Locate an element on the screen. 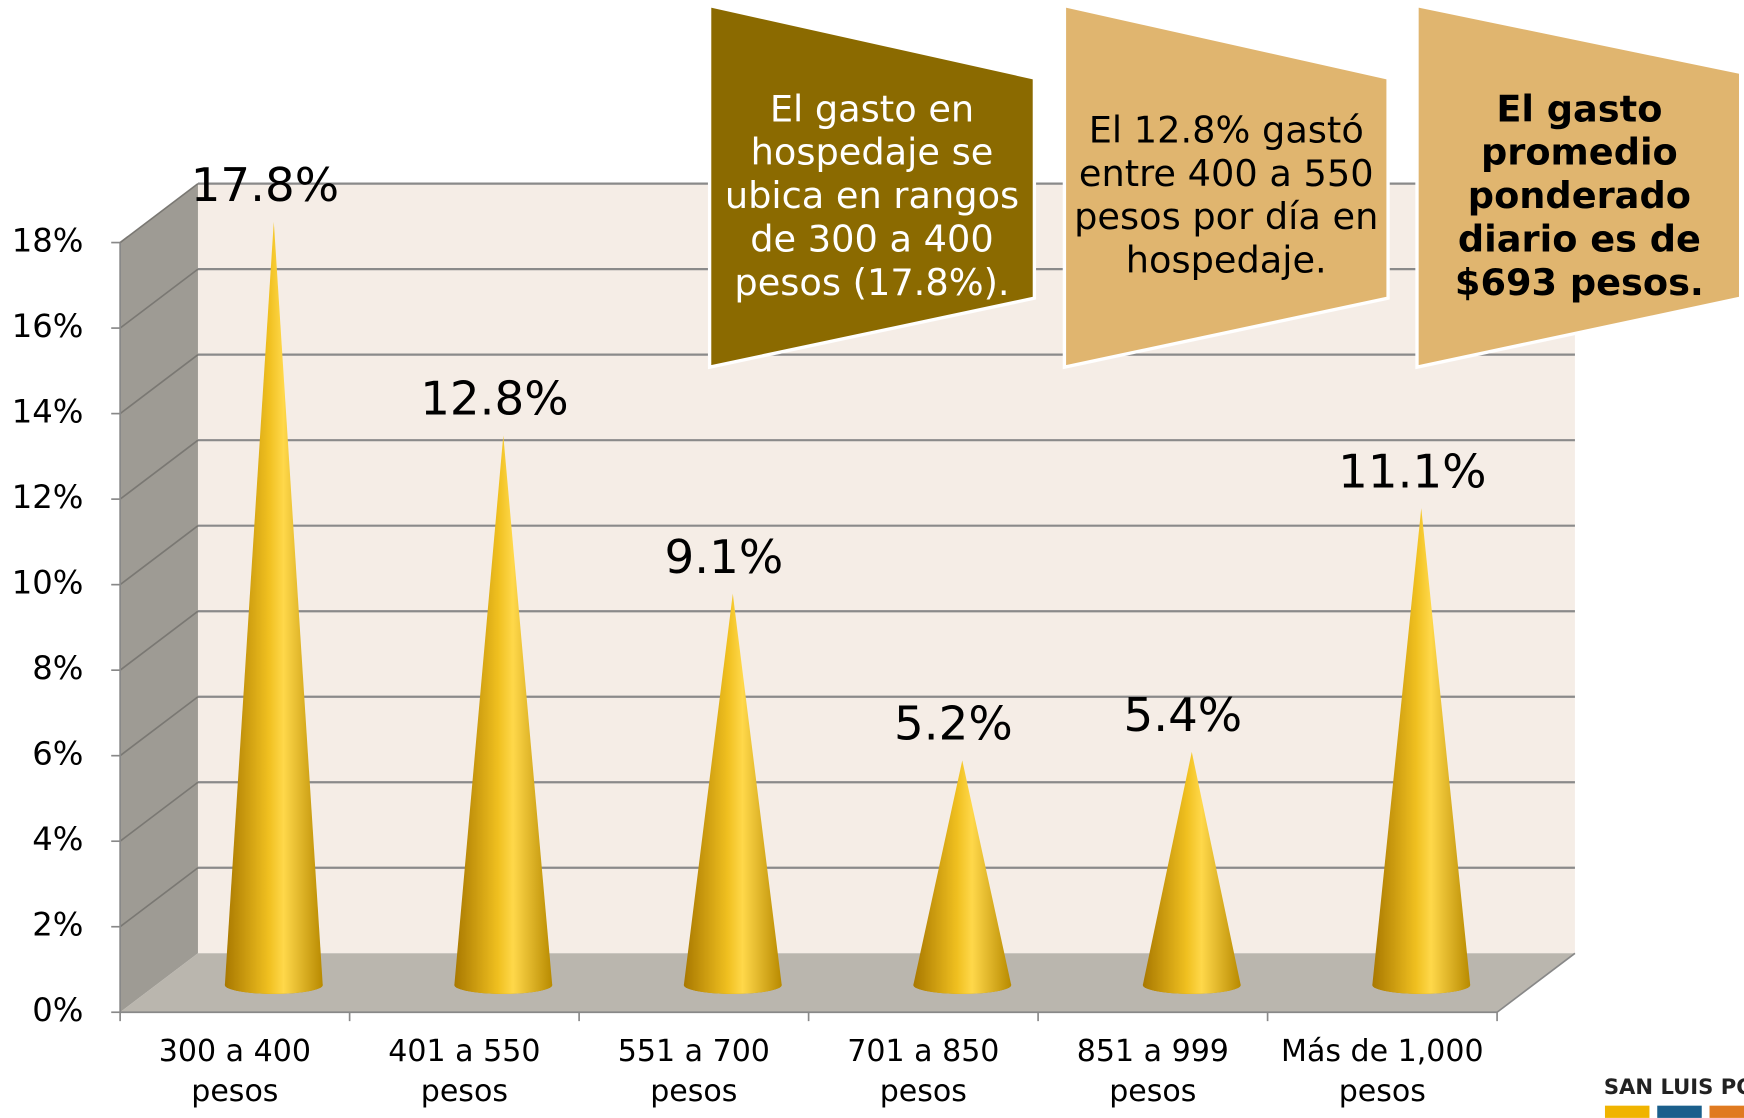  value-label: 12.8% is located at coordinates (494, 400).